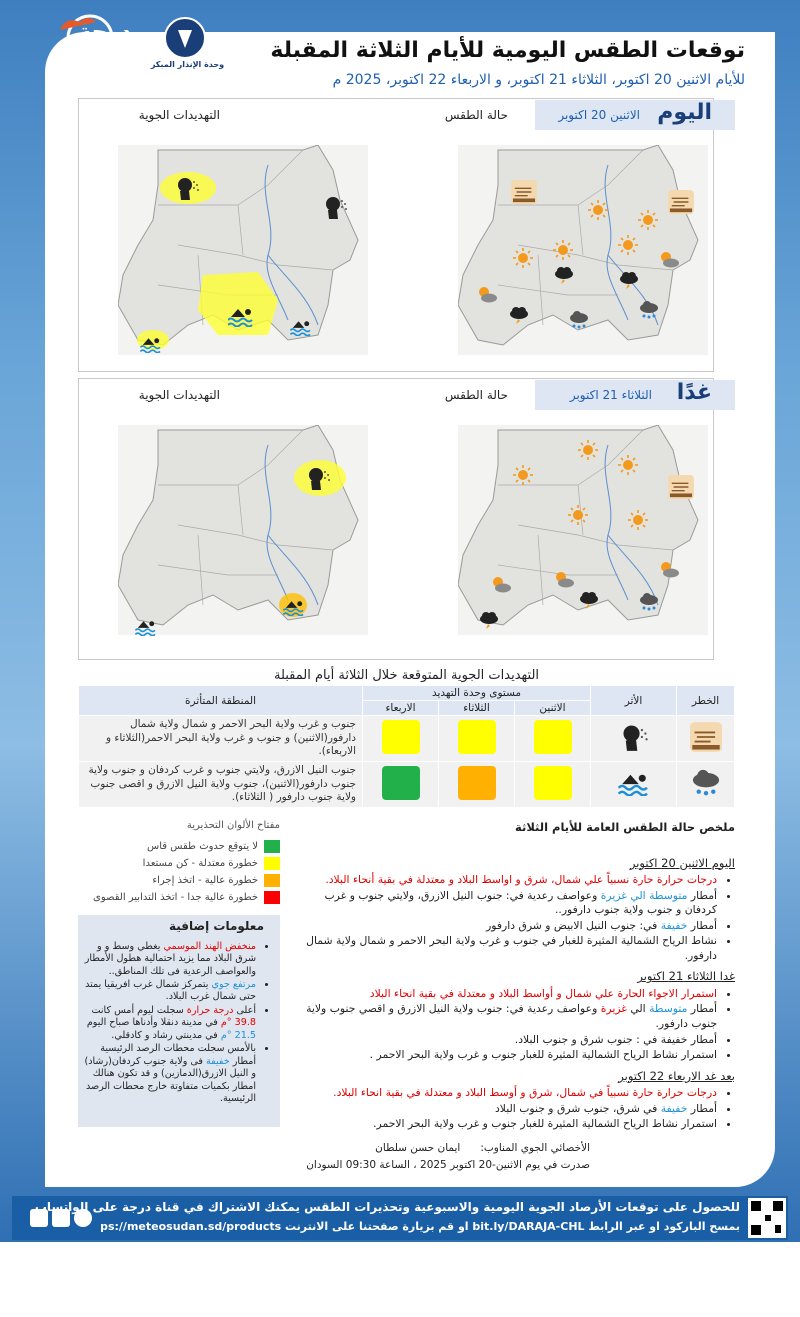 The height and width of the screenshot is (1317, 800). What do you see at coordinates (705, 782) in the screenshot?
I see `hazard-icon` at bounding box center [705, 782].